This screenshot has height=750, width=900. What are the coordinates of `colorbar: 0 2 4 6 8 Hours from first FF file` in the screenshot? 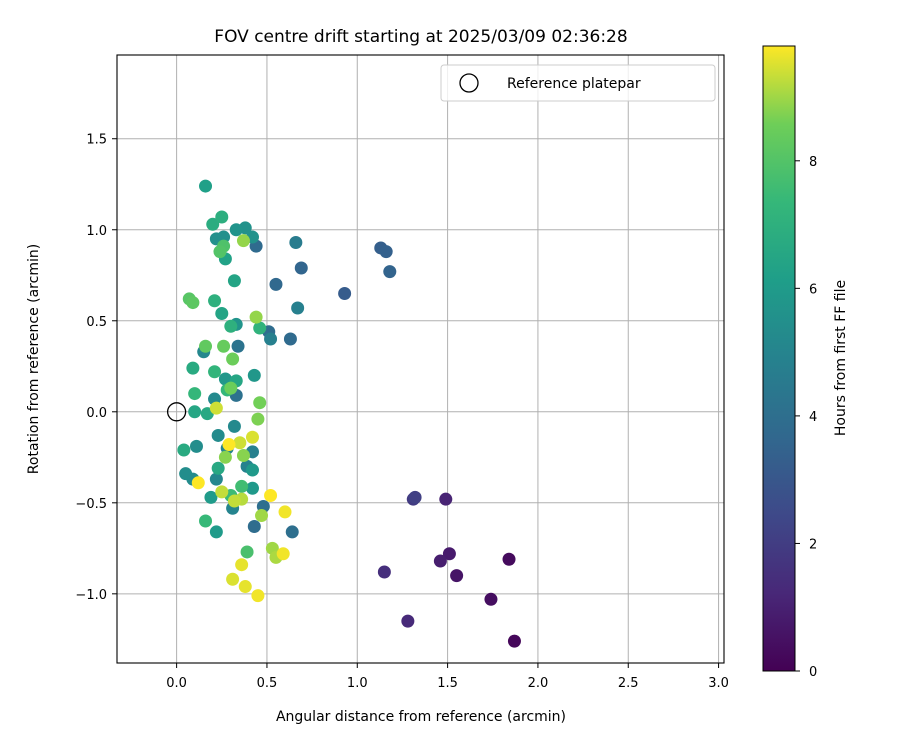 It's located at (805, 362).